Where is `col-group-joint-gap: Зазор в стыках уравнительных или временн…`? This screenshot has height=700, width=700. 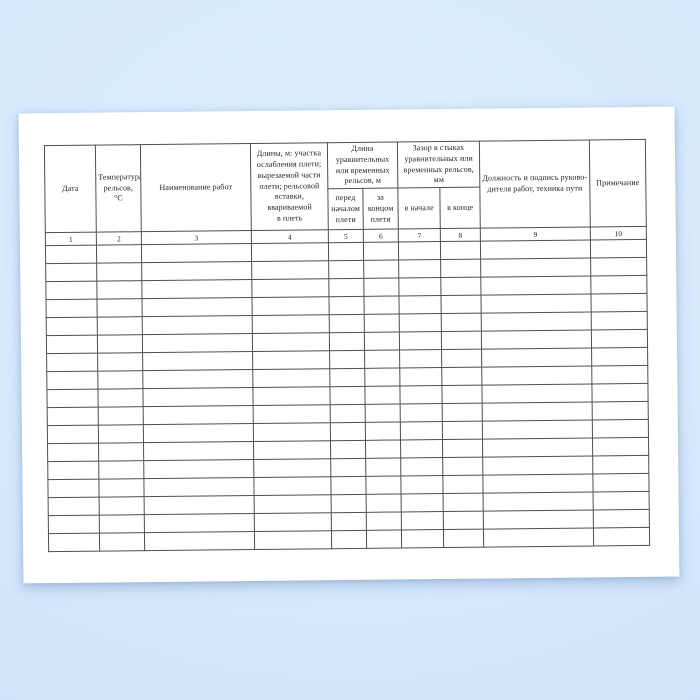
col-group-joint-gap: Зазор в стыках уравнительных или временн… is located at coordinates (438, 165).